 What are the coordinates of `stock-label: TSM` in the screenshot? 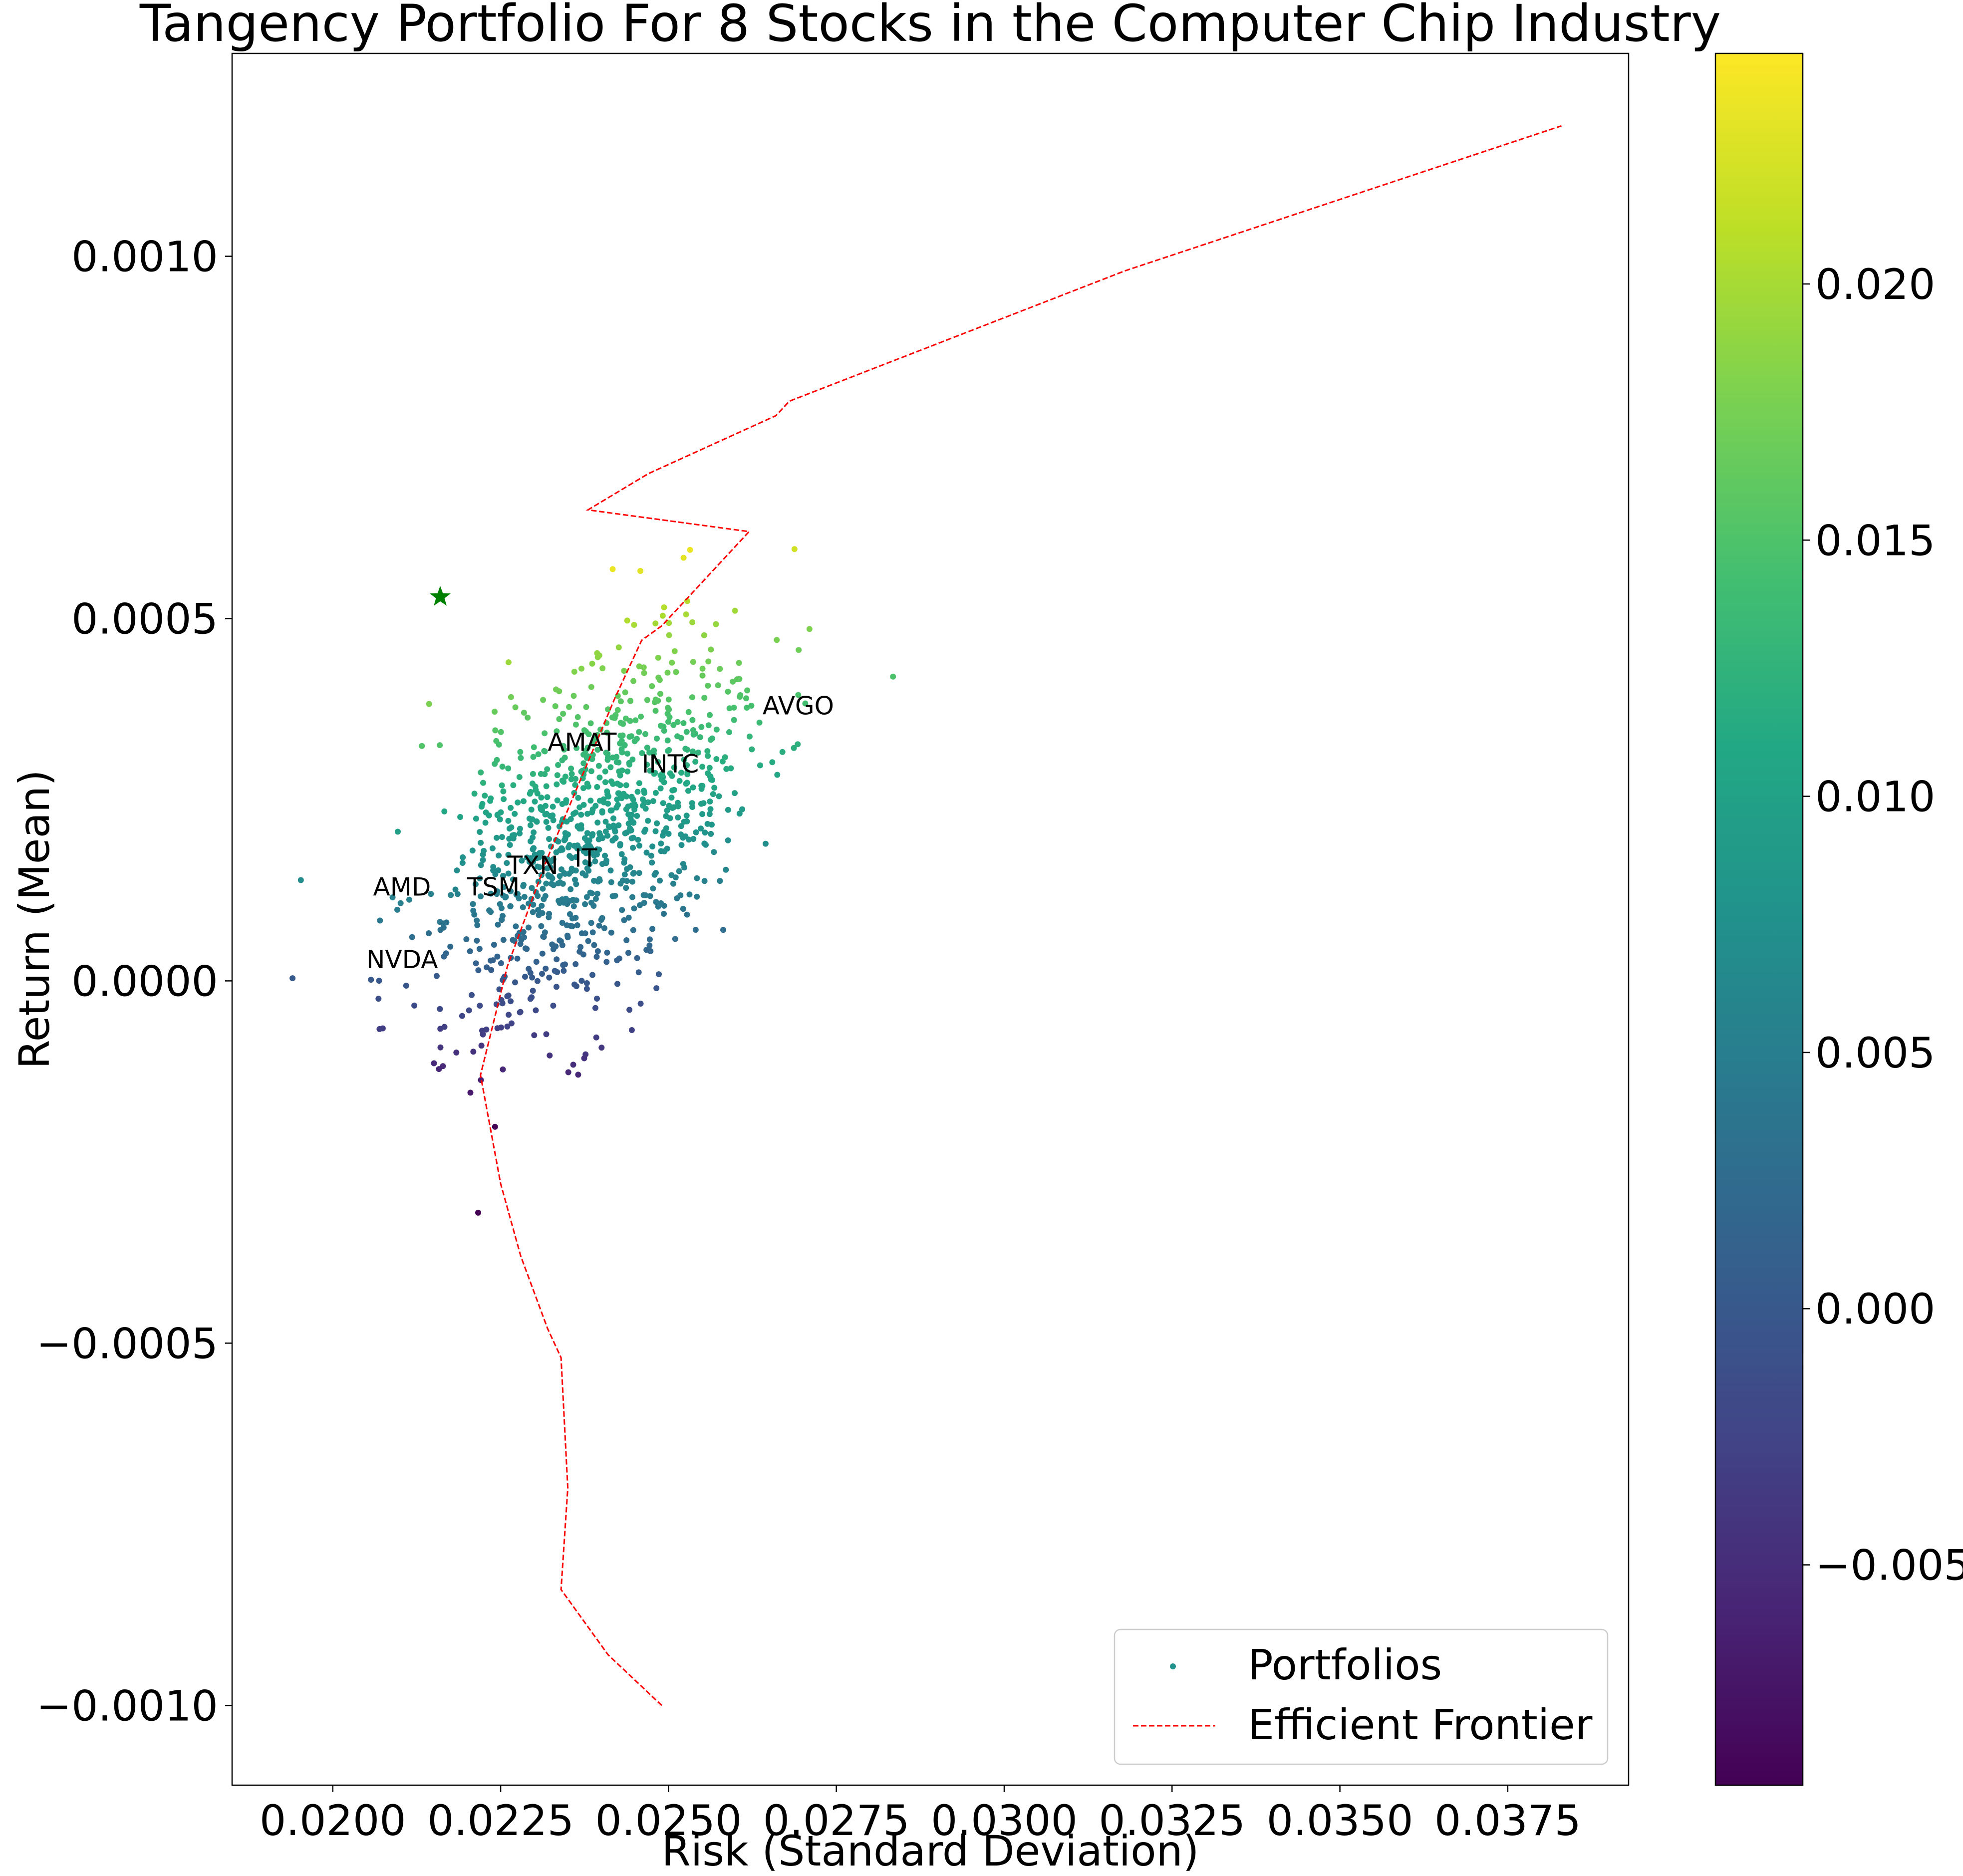 It's located at (493, 887).